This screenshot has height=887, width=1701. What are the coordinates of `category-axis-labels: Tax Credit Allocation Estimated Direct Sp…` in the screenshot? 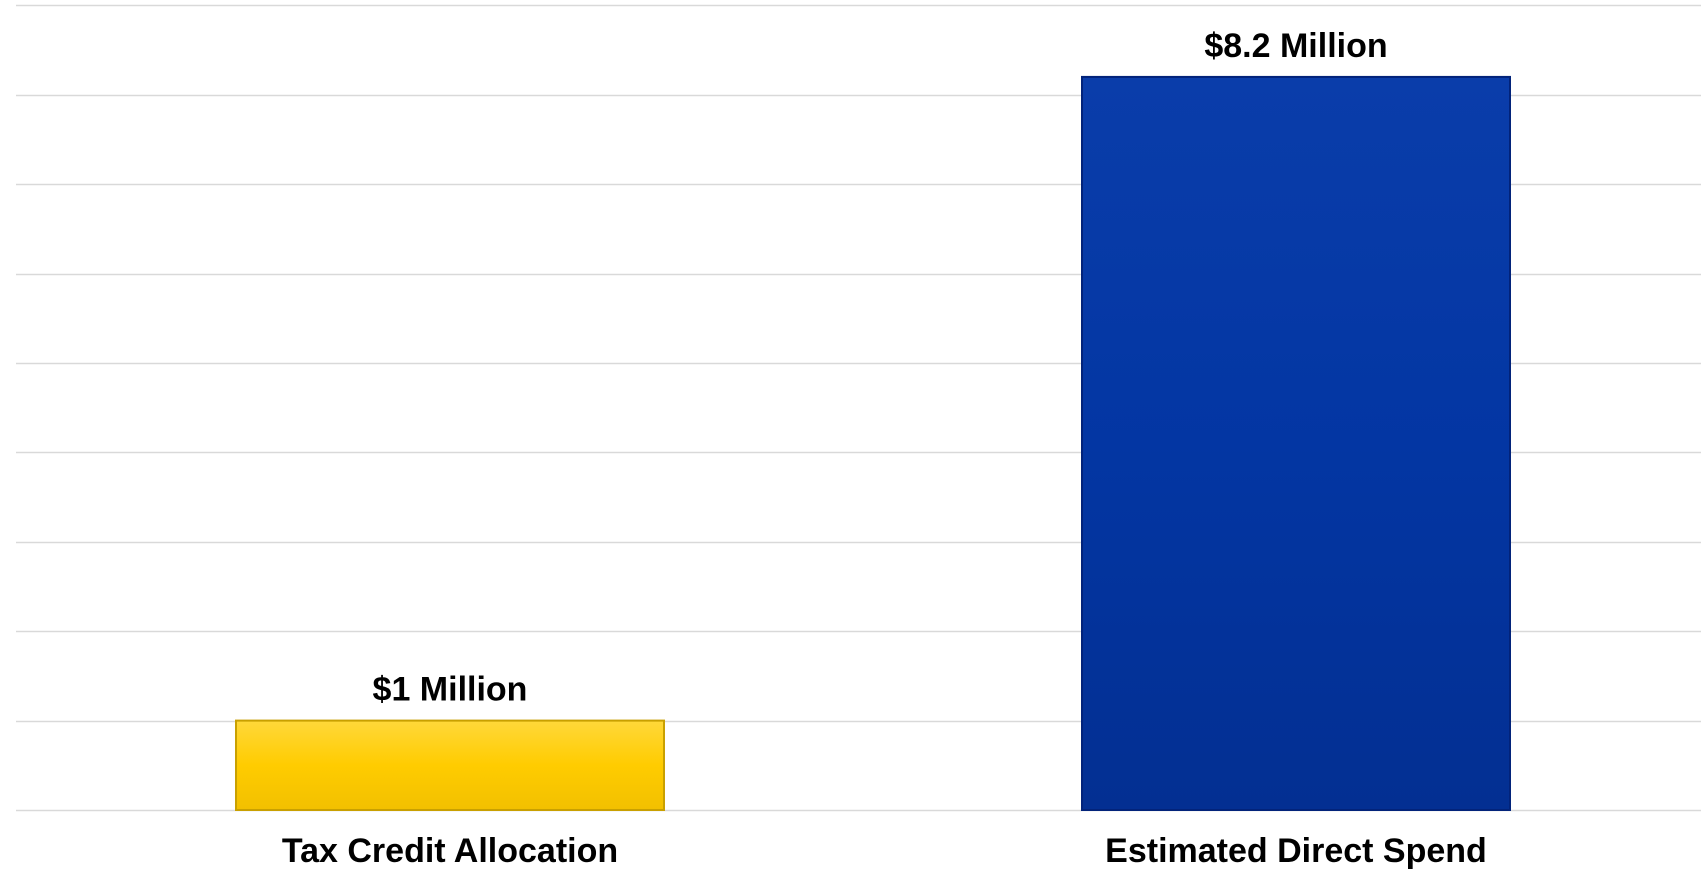 It's located at (884, 851).